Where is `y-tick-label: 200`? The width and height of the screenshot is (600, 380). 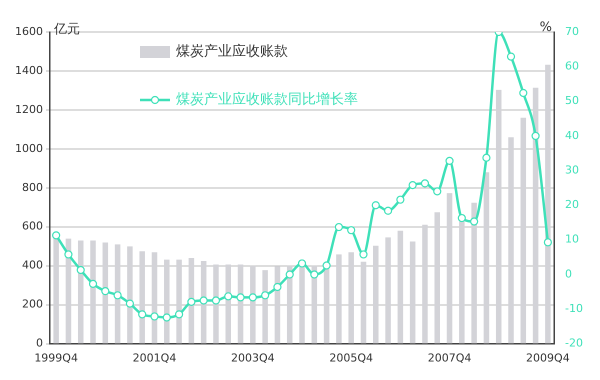 y-tick-label: 200 is located at coordinates (32, 304).